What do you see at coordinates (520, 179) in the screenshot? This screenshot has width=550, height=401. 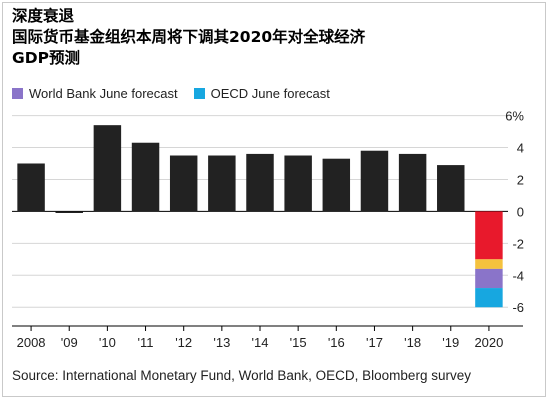 I see `y-tick-label: 2` at bounding box center [520, 179].